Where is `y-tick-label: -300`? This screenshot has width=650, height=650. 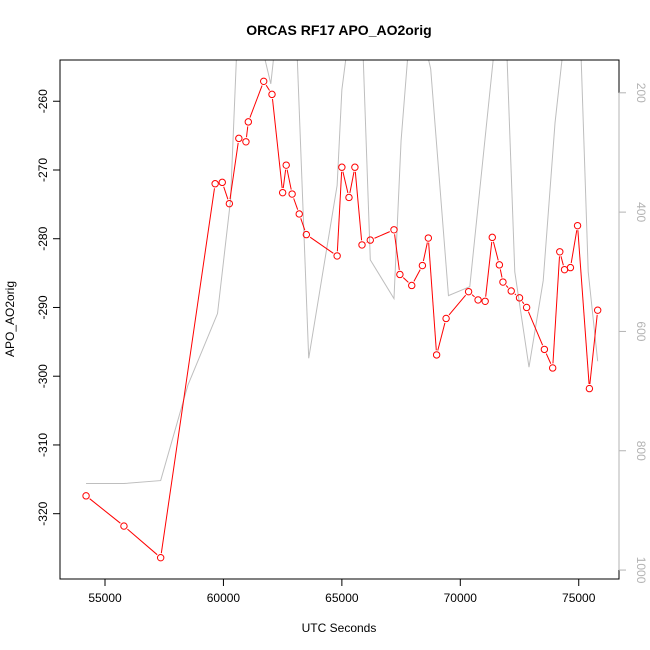 y-tick-label: -300 is located at coordinates (43, 376).